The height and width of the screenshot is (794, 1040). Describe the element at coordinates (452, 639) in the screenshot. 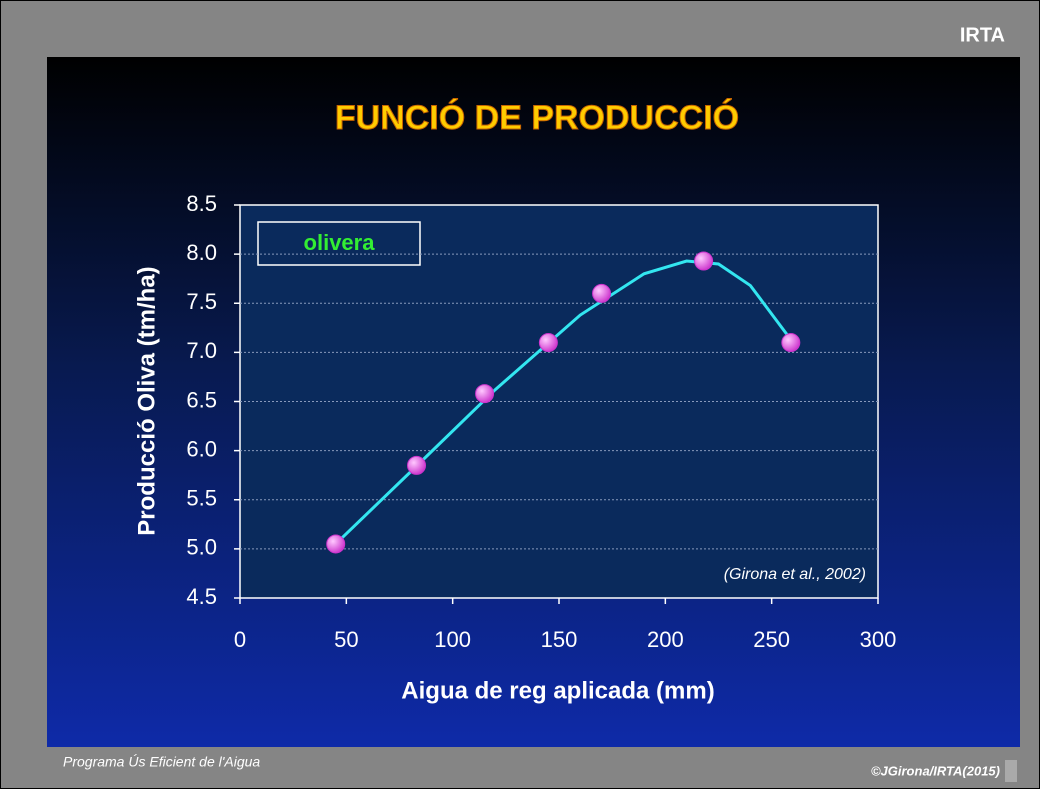

I see `x-tick-label: 100` at that location.